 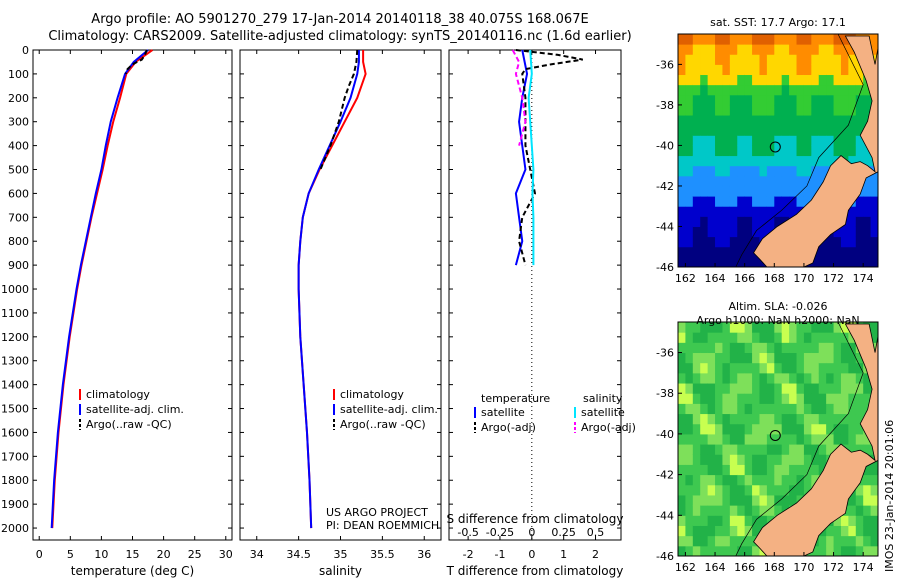 What do you see at coordinates (15, 409) in the screenshot?
I see `y-tick-label: 1500` at bounding box center [15, 409].